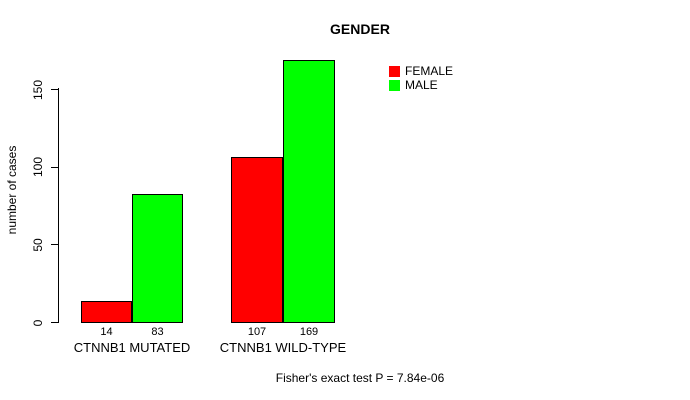  Describe the element at coordinates (257, 332) in the screenshot. I see `bar-value-label-female-wildtype: 107` at that location.